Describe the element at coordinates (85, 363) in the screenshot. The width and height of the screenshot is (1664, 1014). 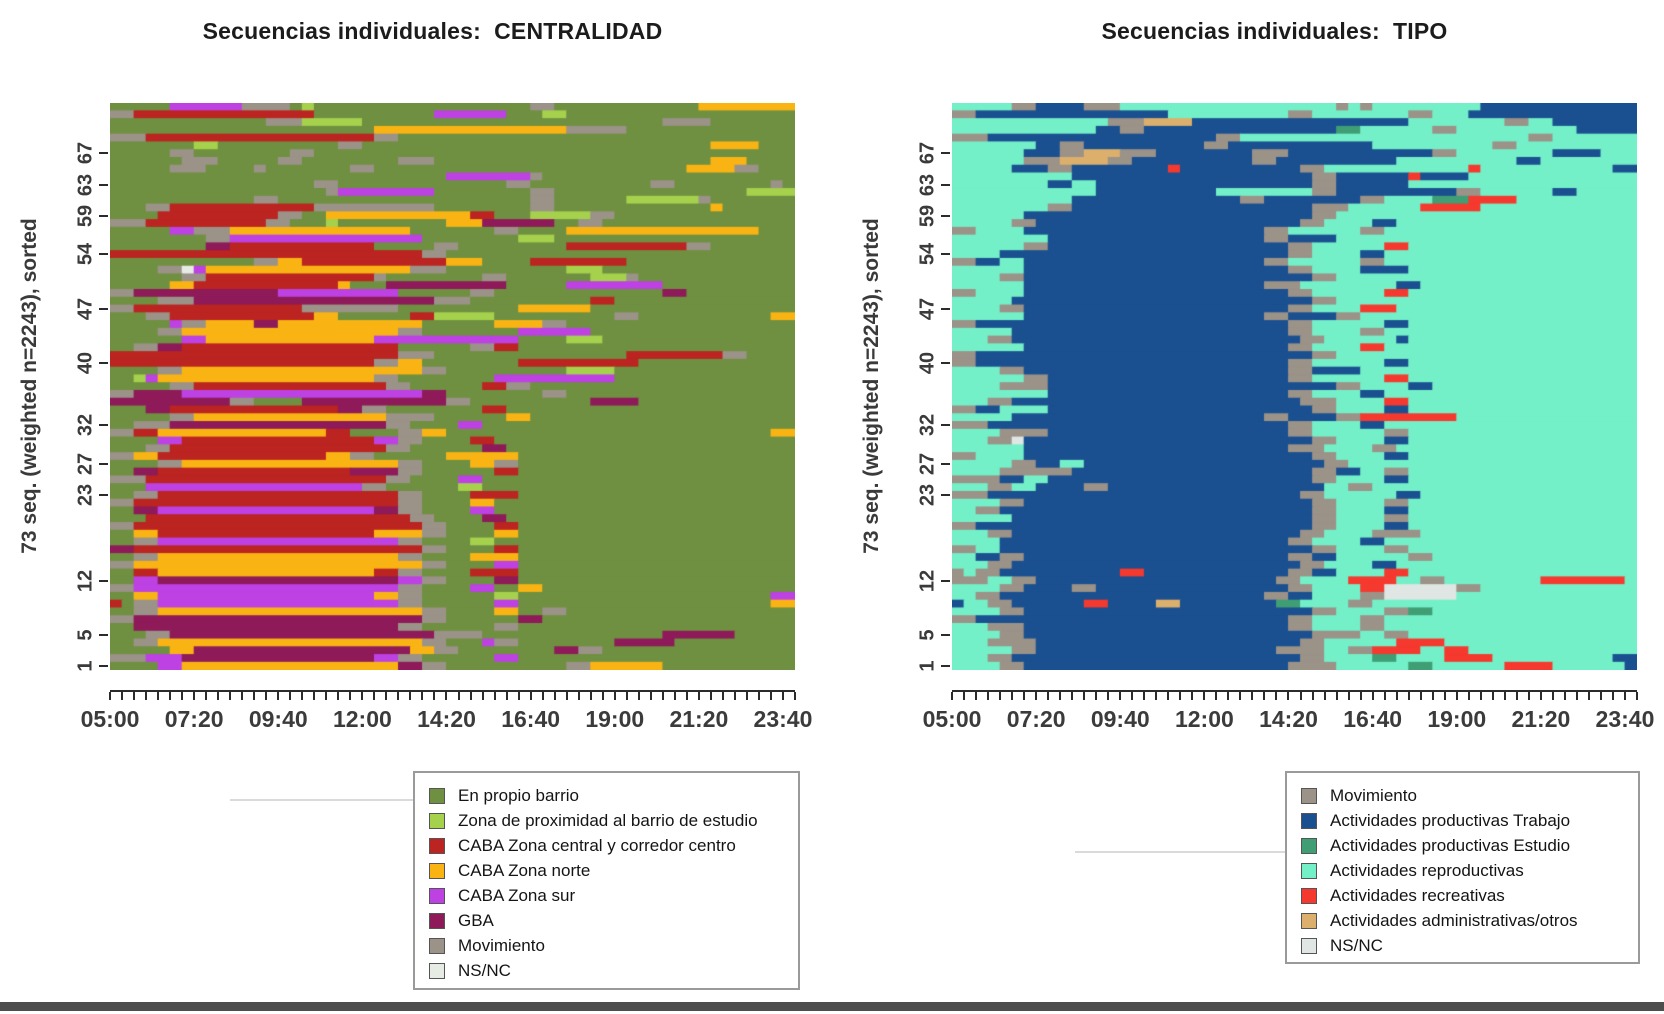
I see `y-tick-label: 40` at that location.